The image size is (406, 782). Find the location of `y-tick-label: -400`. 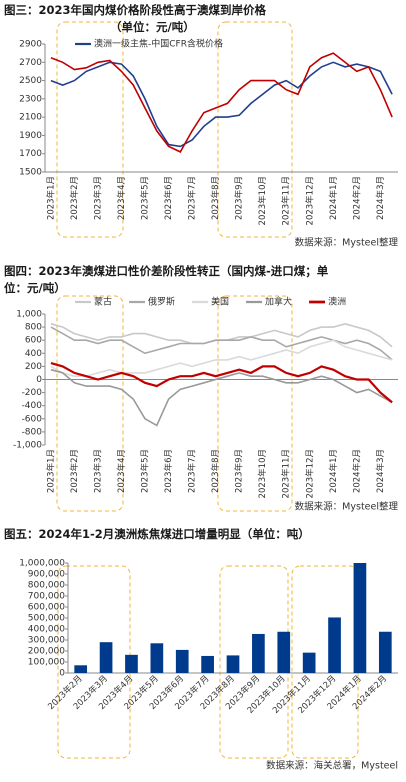

y-tick-label: -400 is located at coordinates (32, 406).